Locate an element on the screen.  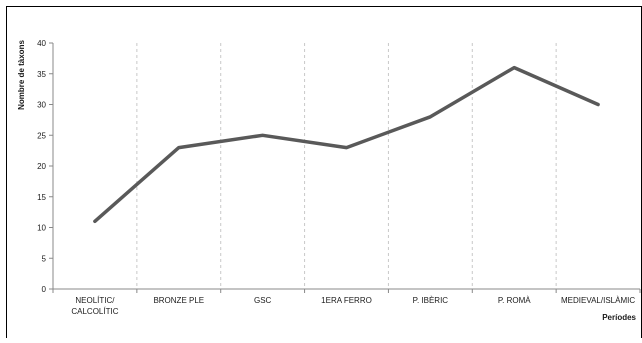
x-category-label-line: GSC is located at coordinates (263, 300).